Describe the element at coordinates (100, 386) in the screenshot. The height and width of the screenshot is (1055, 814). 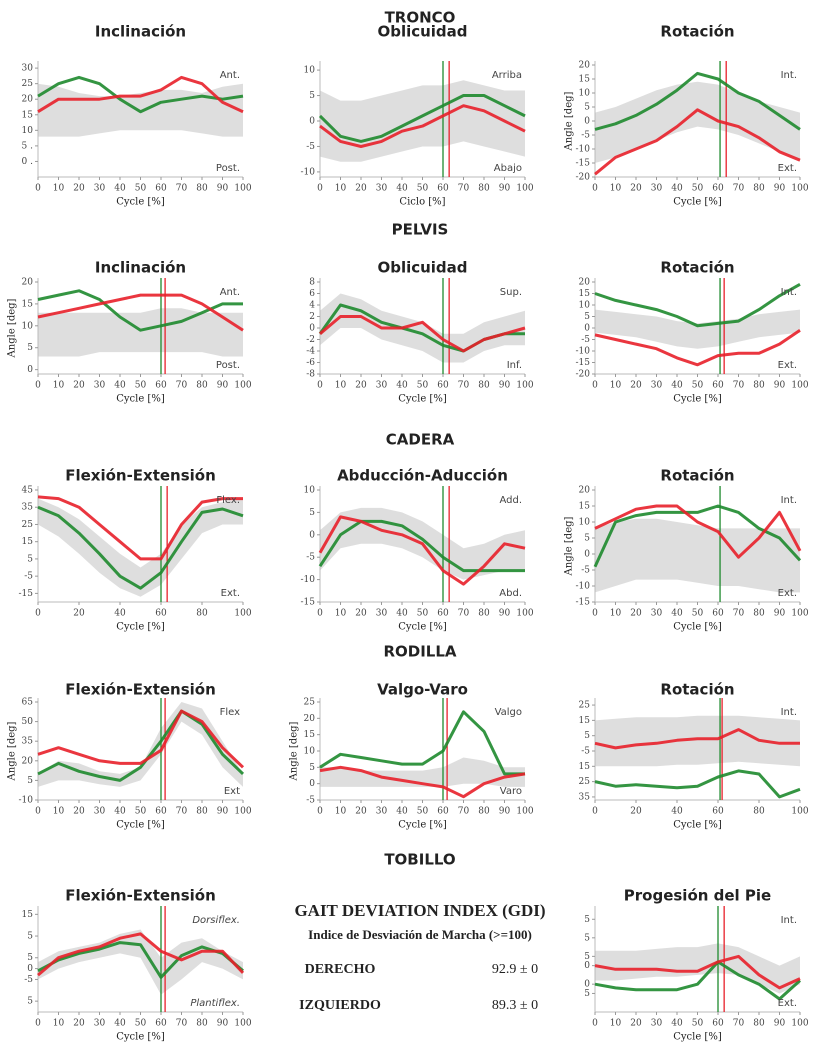
I see `x-tick-label: 30` at that location.